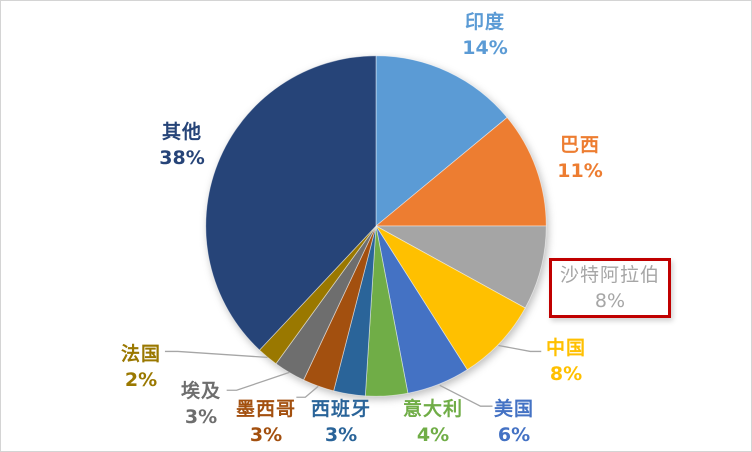 The height and width of the screenshot is (452, 752). I want to click on category-value-saudi-arabia: 8%, so click(610, 301).